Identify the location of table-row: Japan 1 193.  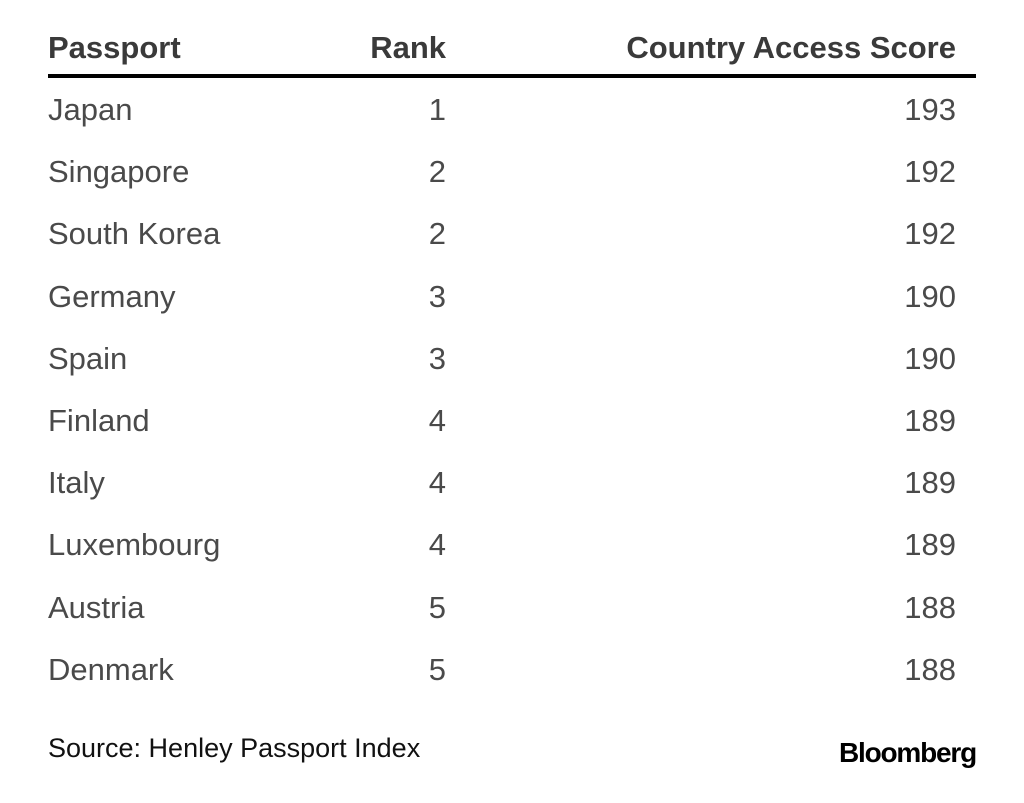
(512, 109).